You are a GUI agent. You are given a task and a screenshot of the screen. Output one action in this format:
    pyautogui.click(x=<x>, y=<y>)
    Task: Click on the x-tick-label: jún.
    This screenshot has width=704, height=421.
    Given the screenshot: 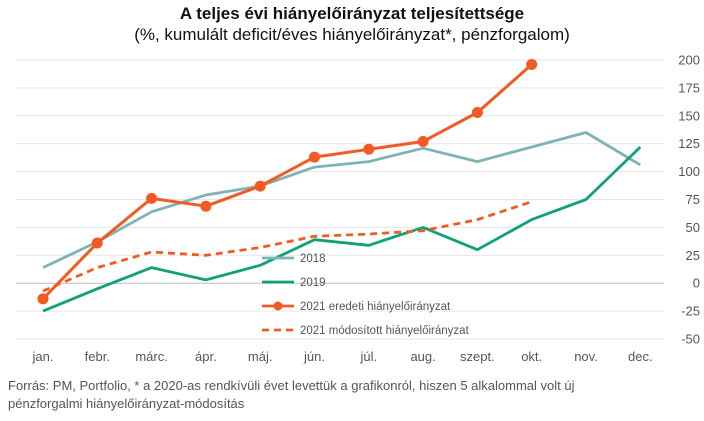 What is the action you would take?
    pyautogui.click(x=314, y=356)
    